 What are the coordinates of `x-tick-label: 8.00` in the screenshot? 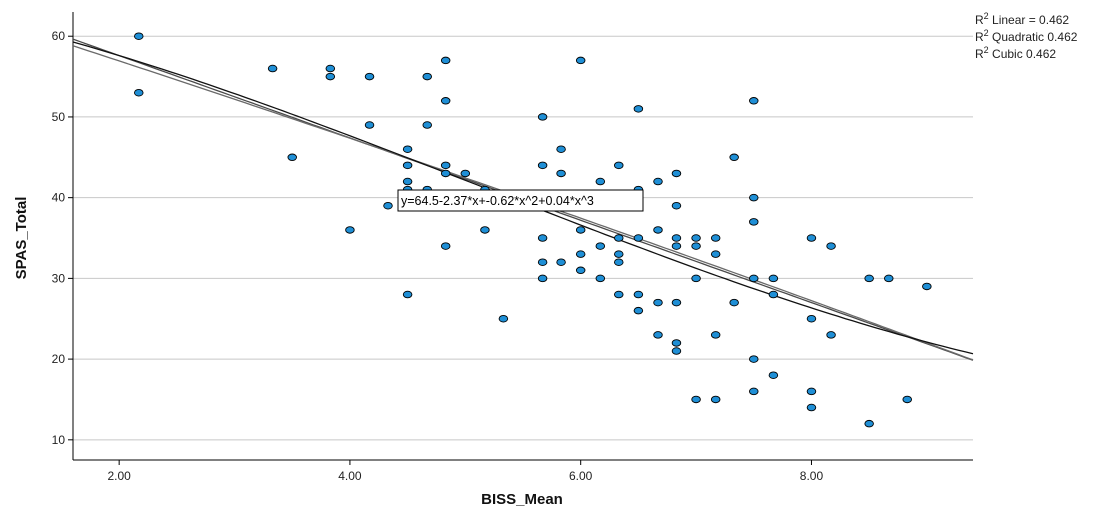 It's located at (812, 476).